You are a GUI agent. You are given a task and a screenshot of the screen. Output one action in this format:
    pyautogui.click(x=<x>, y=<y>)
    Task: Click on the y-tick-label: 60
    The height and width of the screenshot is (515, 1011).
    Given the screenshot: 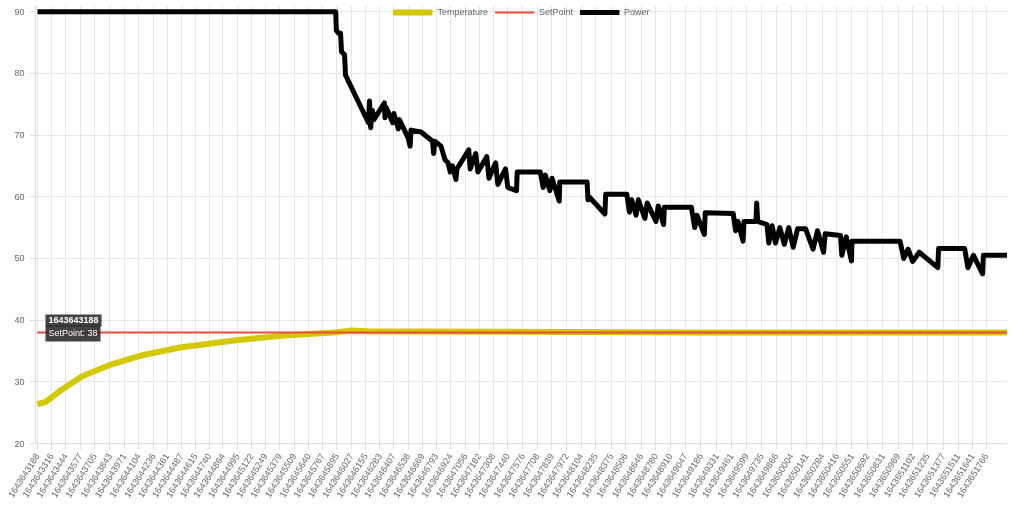 What is the action you would take?
    pyautogui.click(x=19, y=196)
    